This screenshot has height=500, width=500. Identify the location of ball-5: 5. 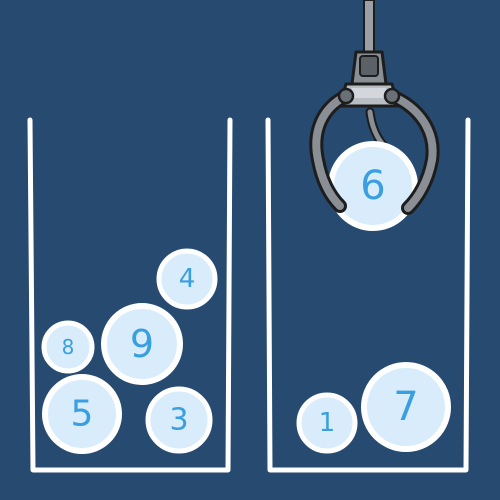
(82, 414).